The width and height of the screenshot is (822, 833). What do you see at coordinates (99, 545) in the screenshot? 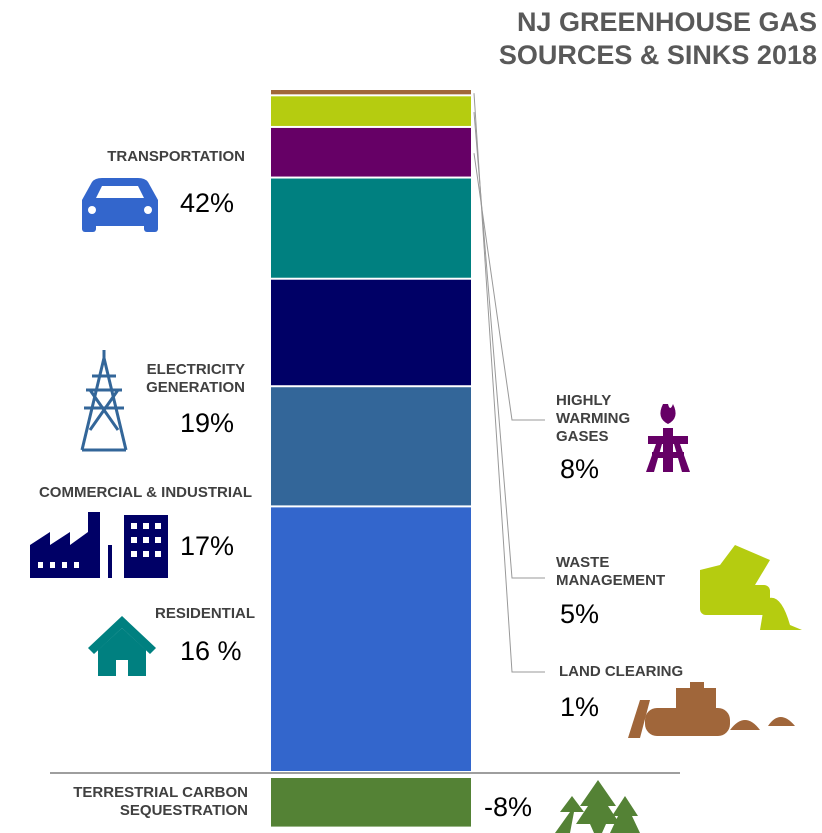
I see `factory-icon` at bounding box center [99, 545].